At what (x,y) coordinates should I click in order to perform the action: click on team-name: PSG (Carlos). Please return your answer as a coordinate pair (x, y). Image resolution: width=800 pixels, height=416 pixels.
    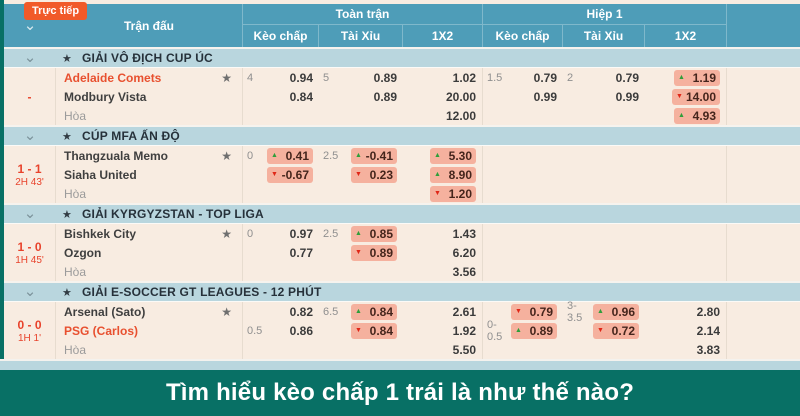
    Looking at the image, I should click on (149, 330).